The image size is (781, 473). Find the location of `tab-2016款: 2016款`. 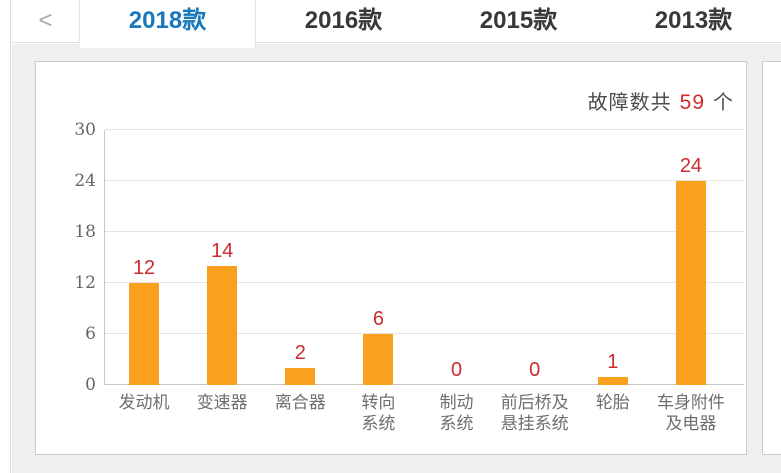

tab-2016款: 2016款 is located at coordinates (343, 21).